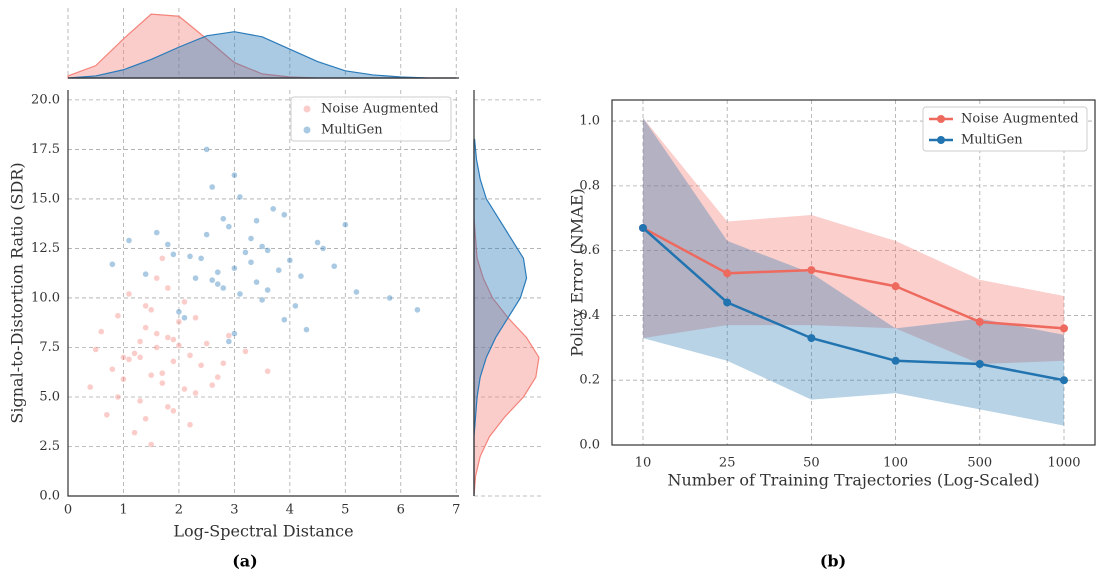  I want to click on y-tick-label: 7.5, so click(49, 347).